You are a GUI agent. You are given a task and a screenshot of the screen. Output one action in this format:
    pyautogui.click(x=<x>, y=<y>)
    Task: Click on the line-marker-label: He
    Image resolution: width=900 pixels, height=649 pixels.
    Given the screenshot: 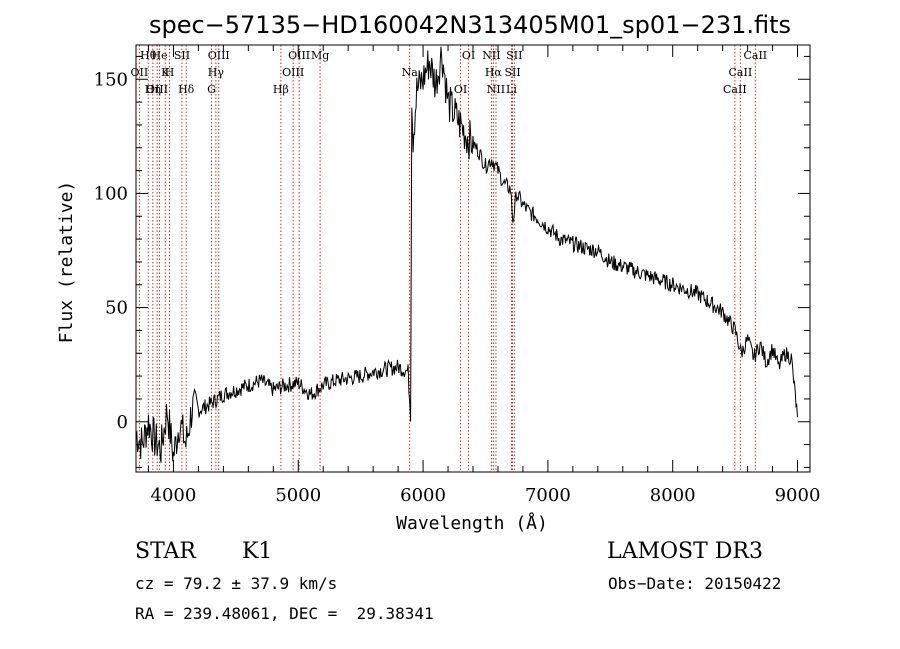 What is the action you would take?
    pyautogui.click(x=160, y=55)
    